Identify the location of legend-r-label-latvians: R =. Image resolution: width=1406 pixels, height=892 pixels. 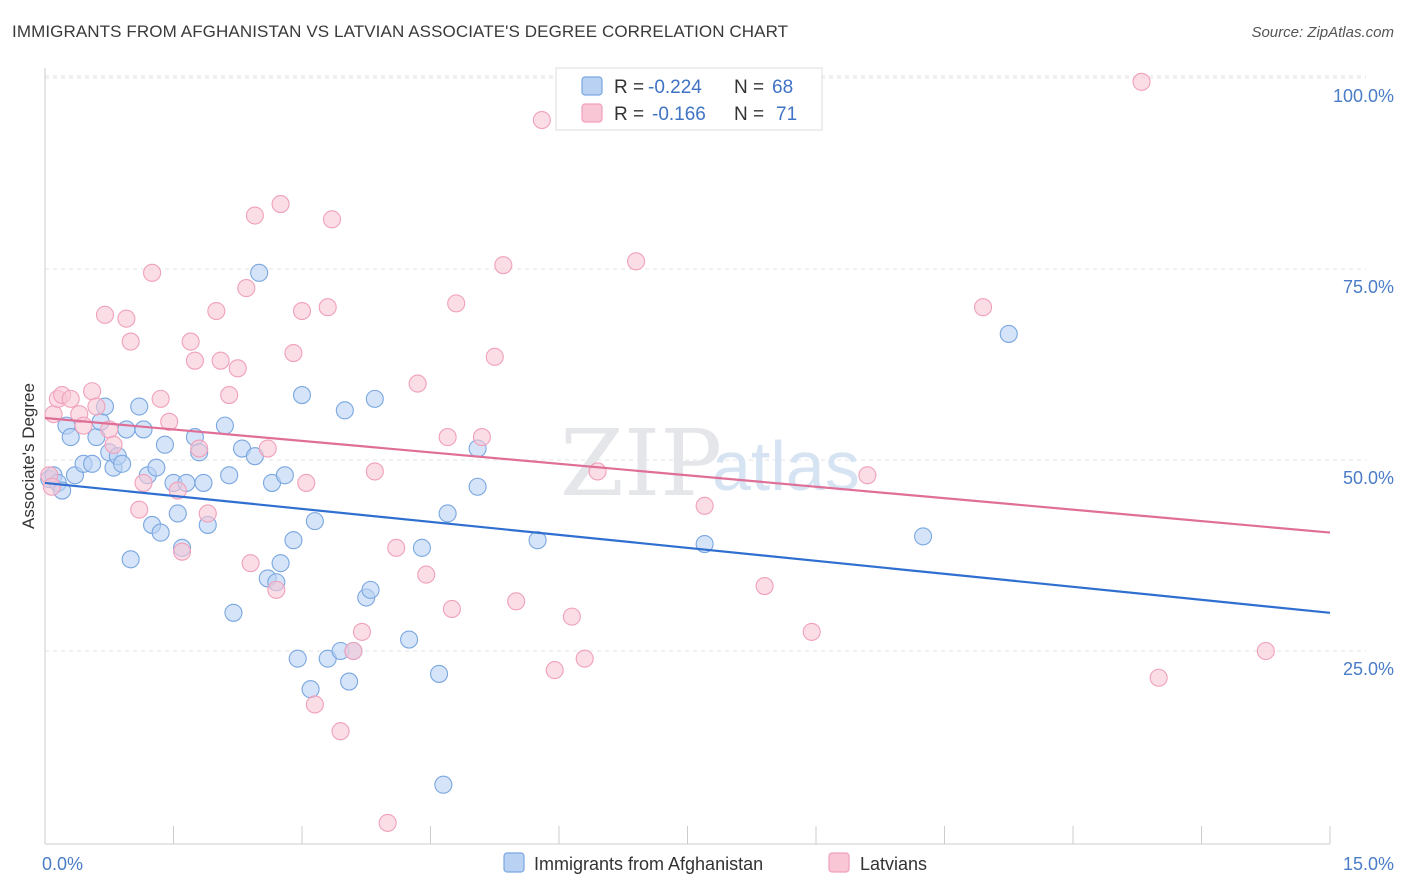
(629, 114).